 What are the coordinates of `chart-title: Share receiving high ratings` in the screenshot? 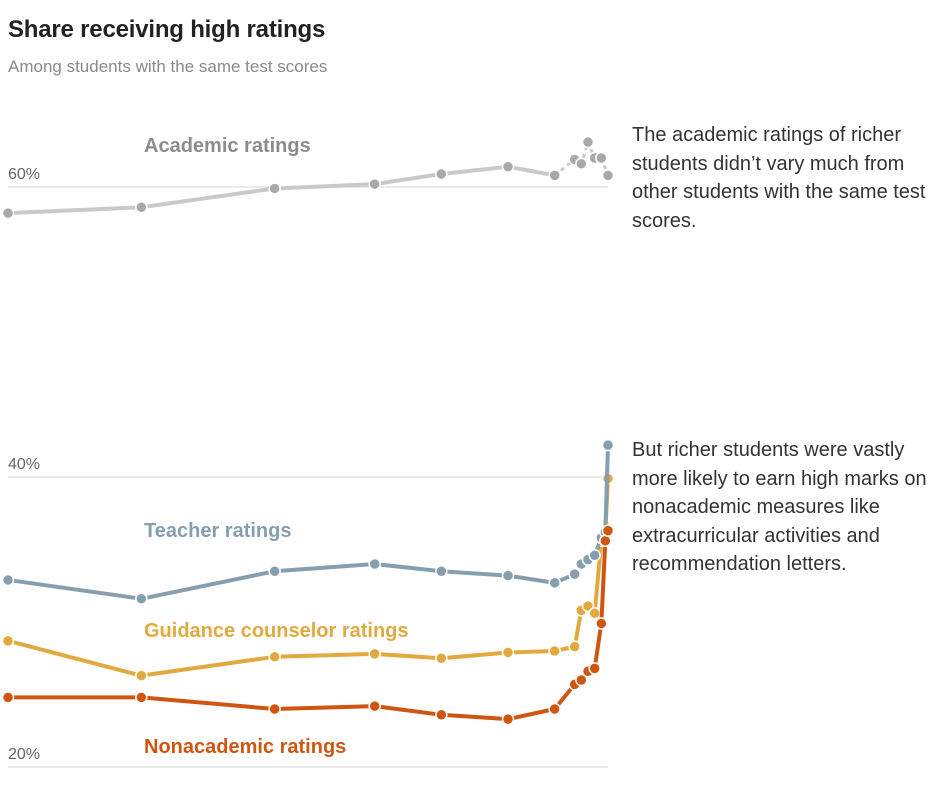 It's located at (167, 29).